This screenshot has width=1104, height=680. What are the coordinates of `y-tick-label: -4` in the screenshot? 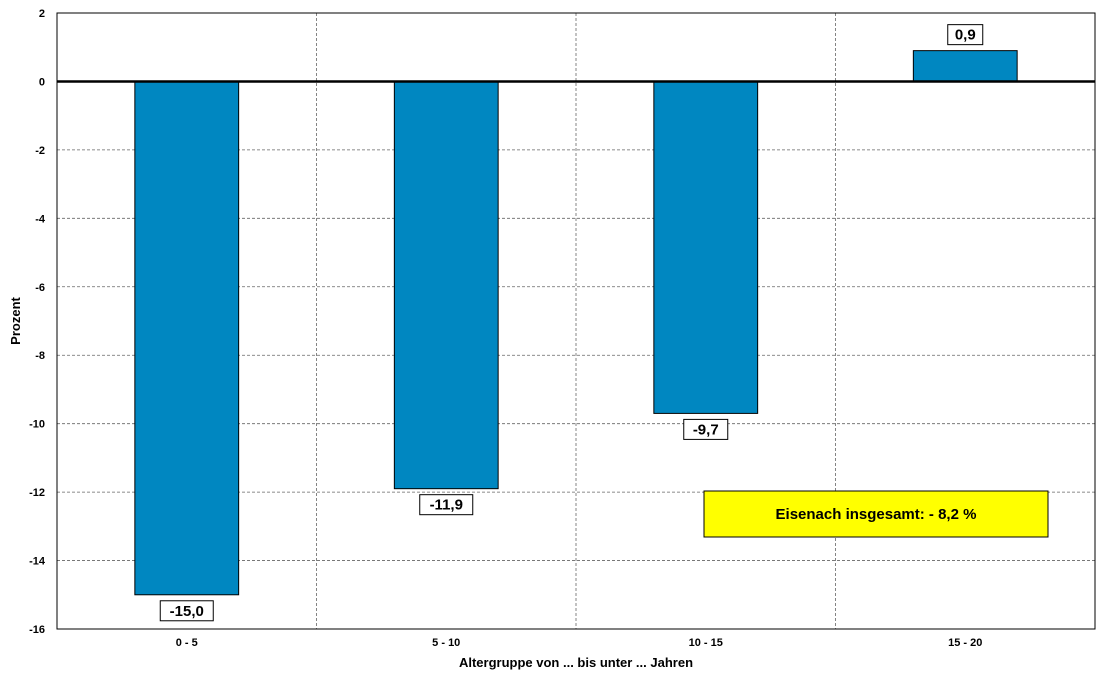 It's located at (40, 219).